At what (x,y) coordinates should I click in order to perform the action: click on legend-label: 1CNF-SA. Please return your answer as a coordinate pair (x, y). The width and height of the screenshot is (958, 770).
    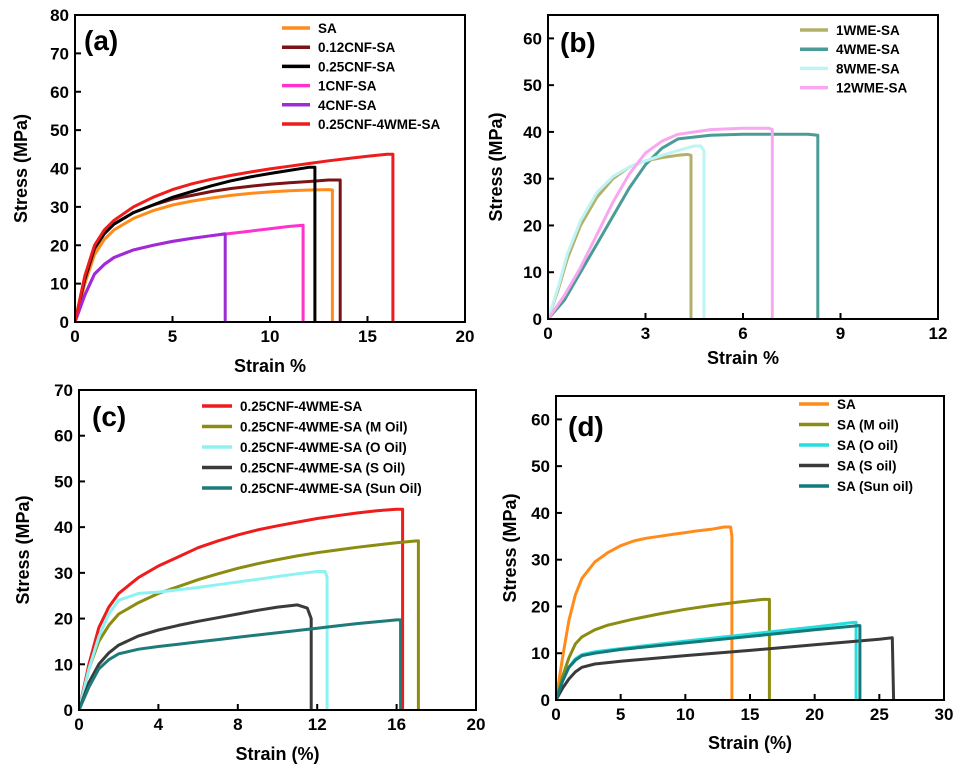
    Looking at the image, I should click on (347, 86).